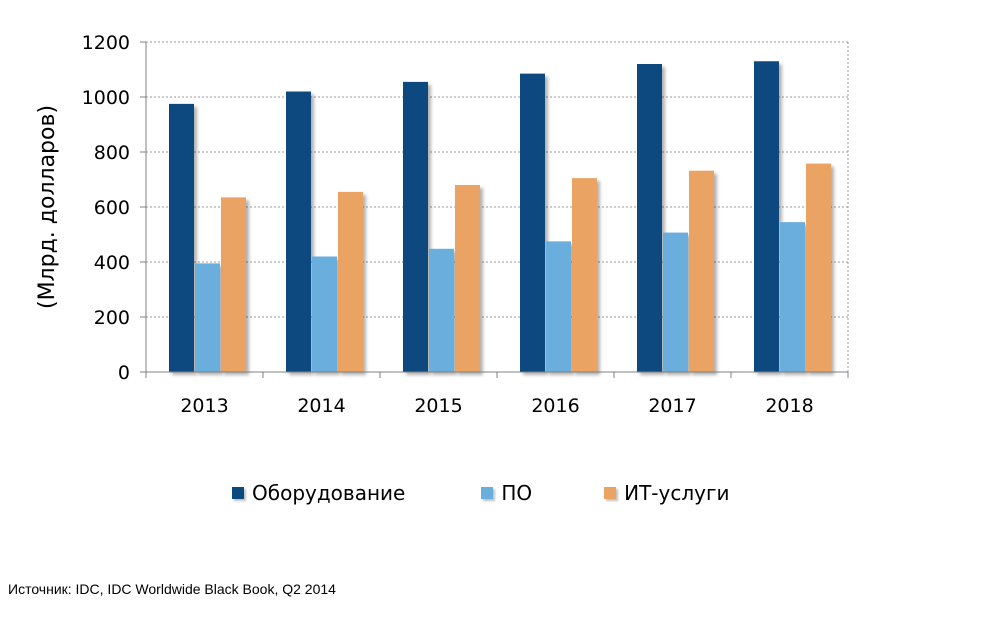 This screenshot has height=622, width=1008. What do you see at coordinates (112, 318) in the screenshot?
I see `y-tick-label-200: 200` at bounding box center [112, 318].